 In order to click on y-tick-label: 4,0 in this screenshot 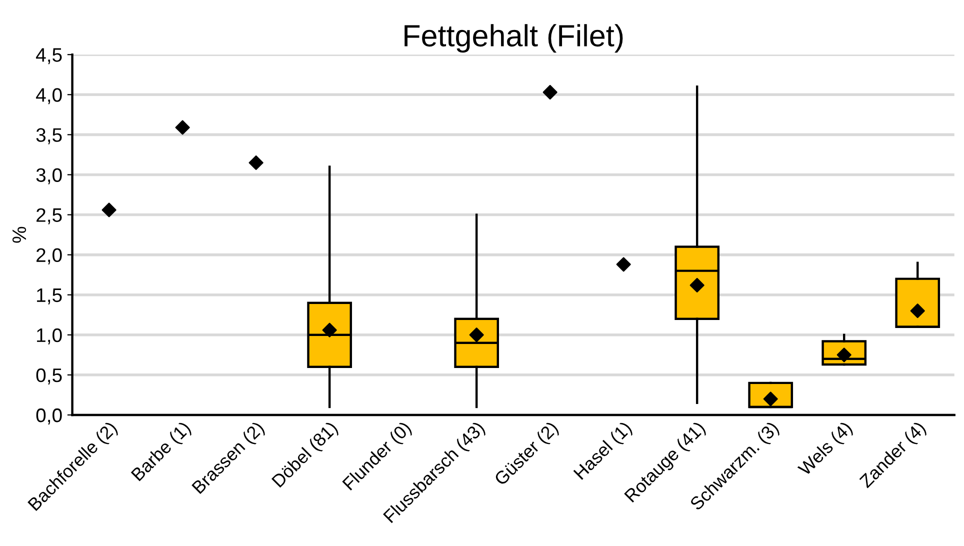, I will do `click(49, 96)`.